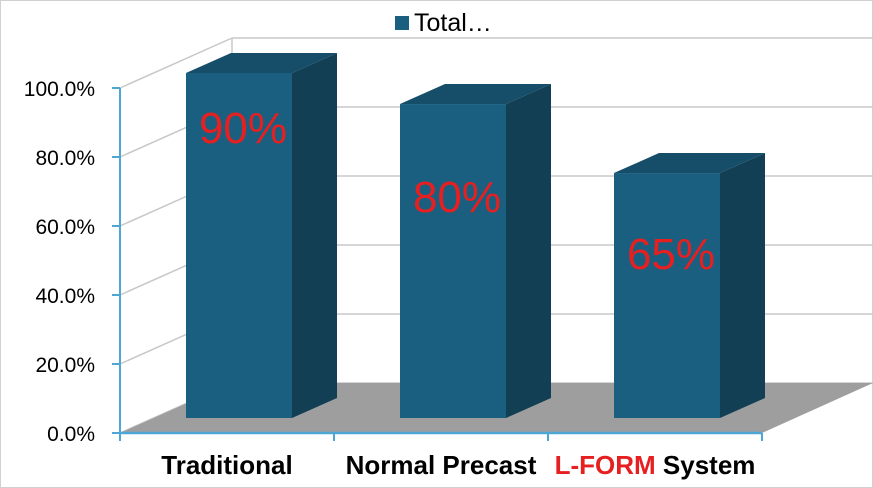 The height and width of the screenshot is (488, 873). Describe the element at coordinates (59, 89) in the screenshot. I see `y-tick-label: 100.0%` at that location.